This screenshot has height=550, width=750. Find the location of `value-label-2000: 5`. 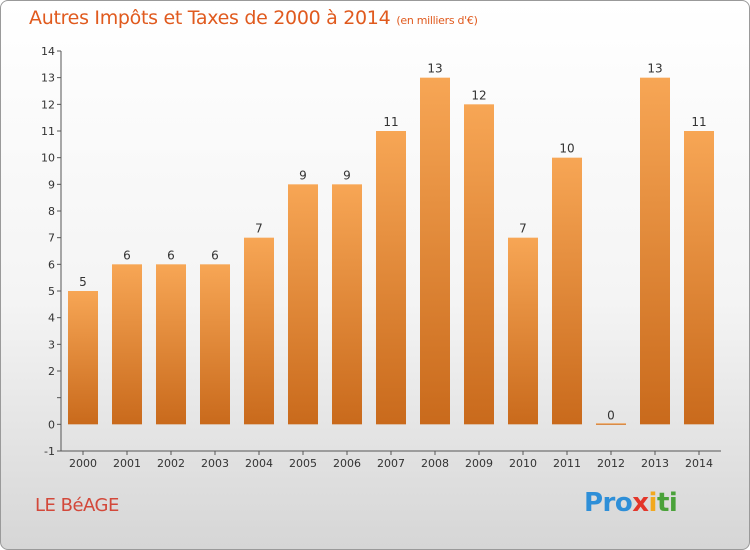

value-label-2000: 5 is located at coordinates (83, 282).